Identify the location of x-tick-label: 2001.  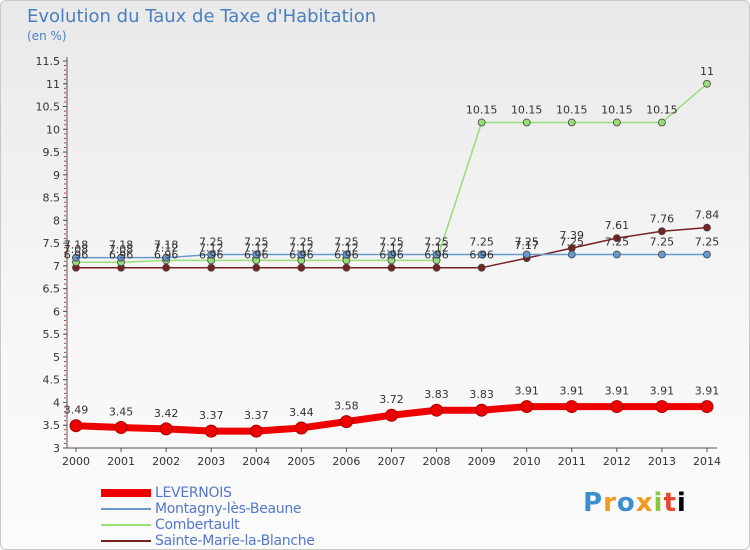
(121, 461).